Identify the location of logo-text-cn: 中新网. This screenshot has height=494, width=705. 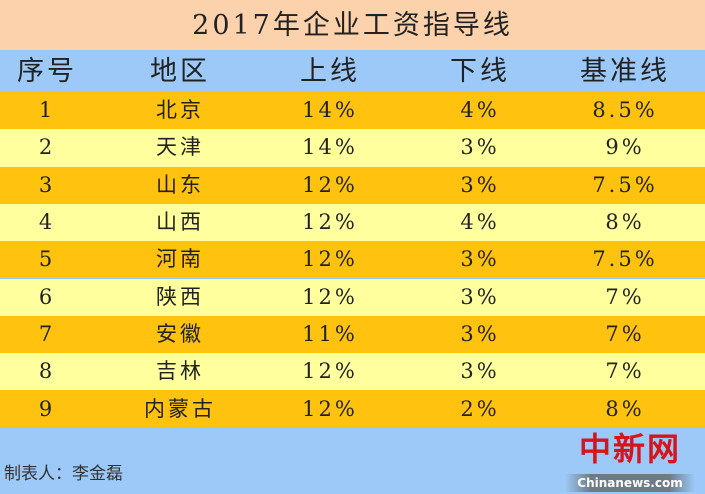
(629, 449).